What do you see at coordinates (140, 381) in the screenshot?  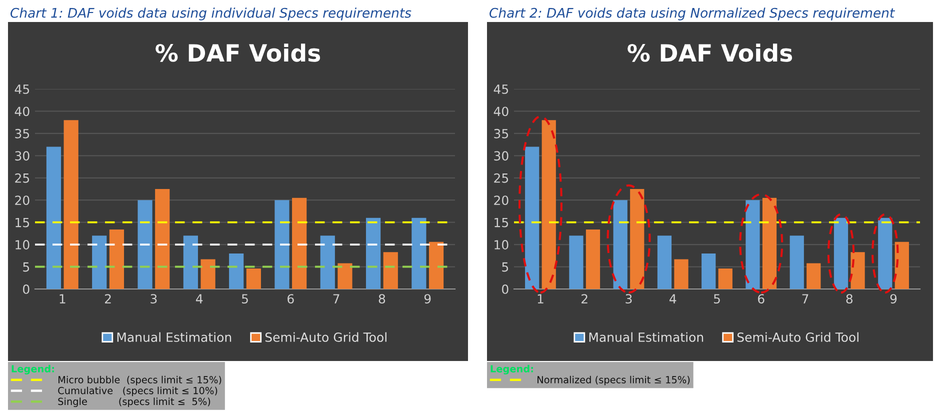 I see `legend-label: Micro bubble (specs limit ≤ 15%)` at bounding box center [140, 381].